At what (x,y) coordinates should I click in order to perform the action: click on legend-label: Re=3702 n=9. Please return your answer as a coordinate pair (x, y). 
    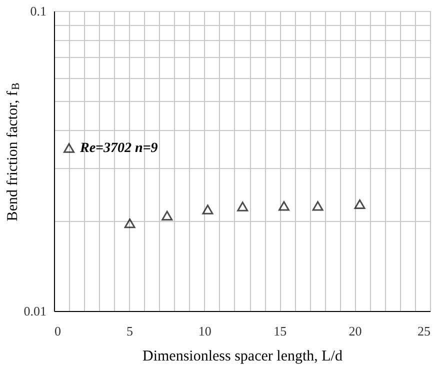
    Looking at the image, I should click on (118, 148).